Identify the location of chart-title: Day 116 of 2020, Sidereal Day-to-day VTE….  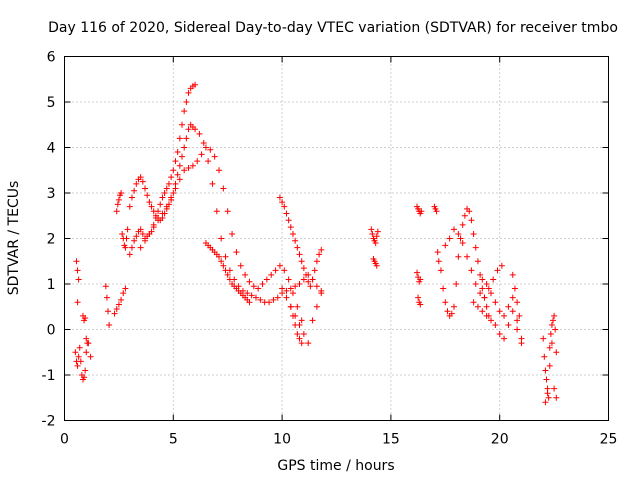
(333, 28).